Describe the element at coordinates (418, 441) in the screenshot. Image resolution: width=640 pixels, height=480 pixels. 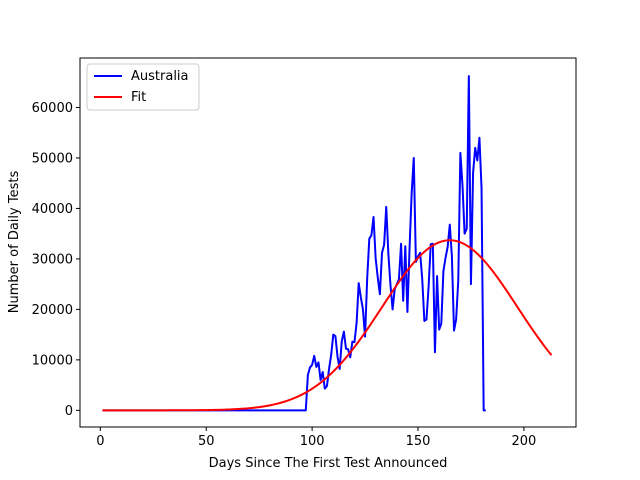
I see `x-tick-label: 150` at that location.